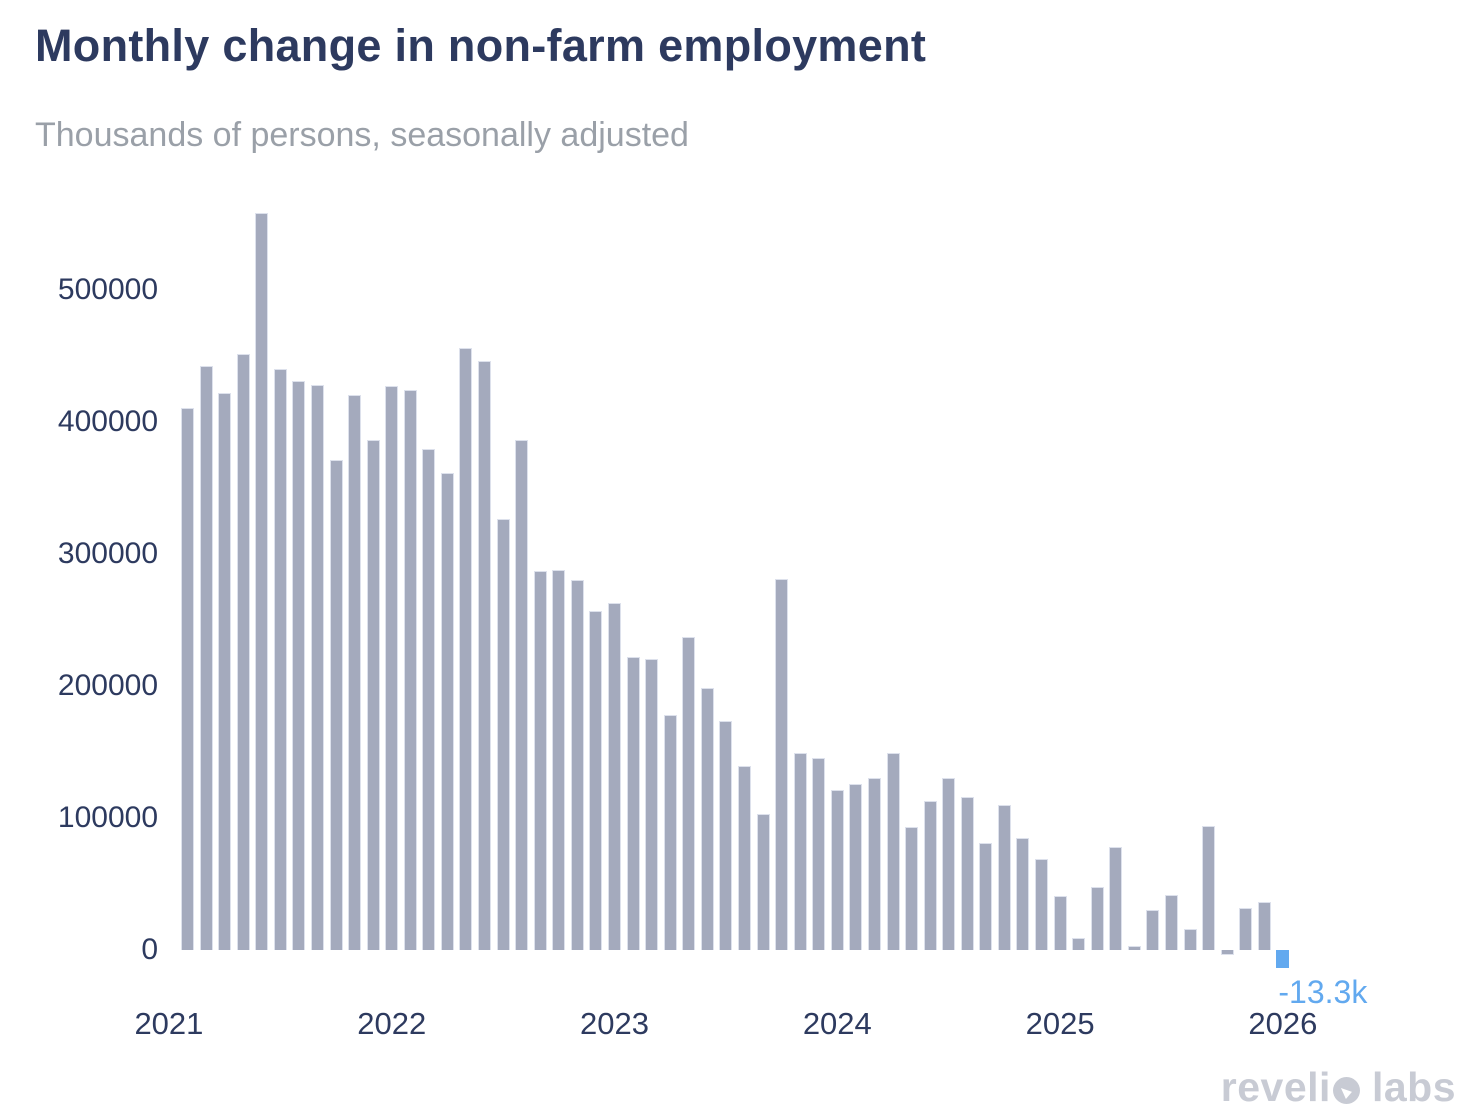 This screenshot has width=1480, height=1120. Describe the element at coordinates (392, 1023) in the screenshot. I see `x-axis-tick-label: 2022` at that location.